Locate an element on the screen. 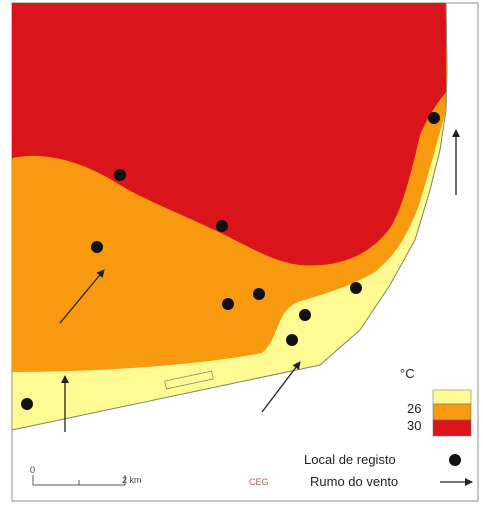  legend-threshold-30: 30 is located at coordinates (414, 425).